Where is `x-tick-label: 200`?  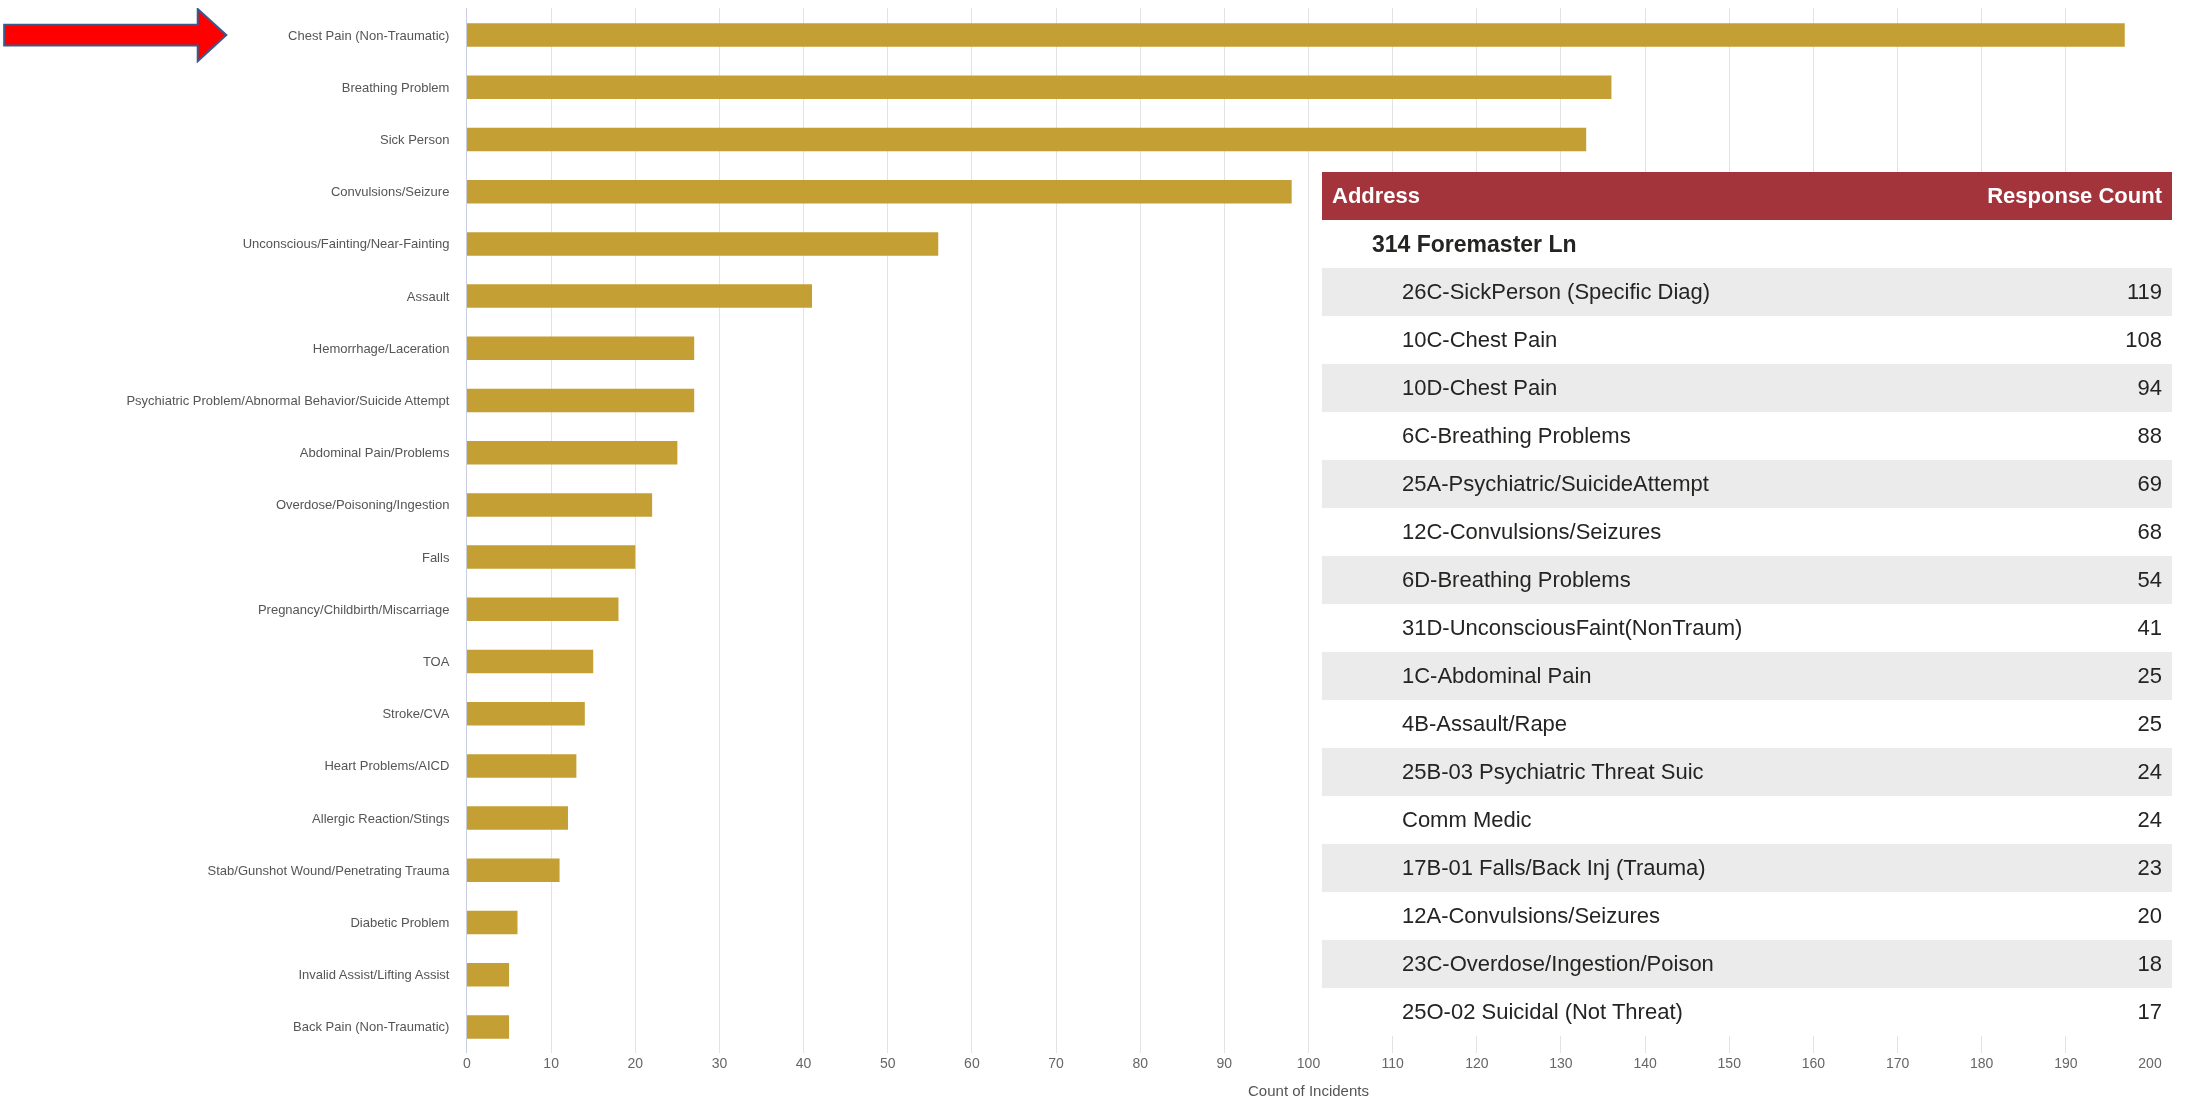 x-tick-label: 200 is located at coordinates (2150, 1063).